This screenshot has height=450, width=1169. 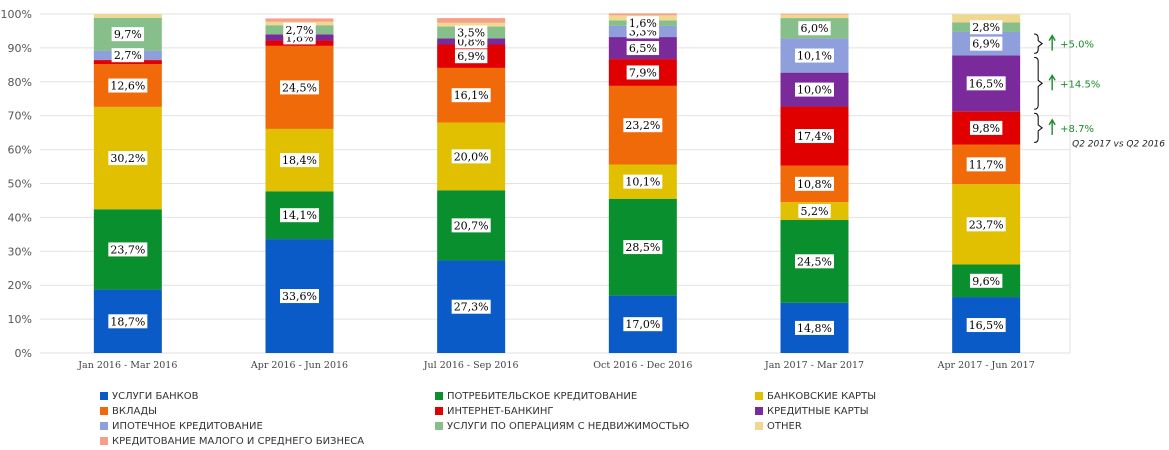 I want to click on data-label: 11,7%, so click(x=986, y=164).